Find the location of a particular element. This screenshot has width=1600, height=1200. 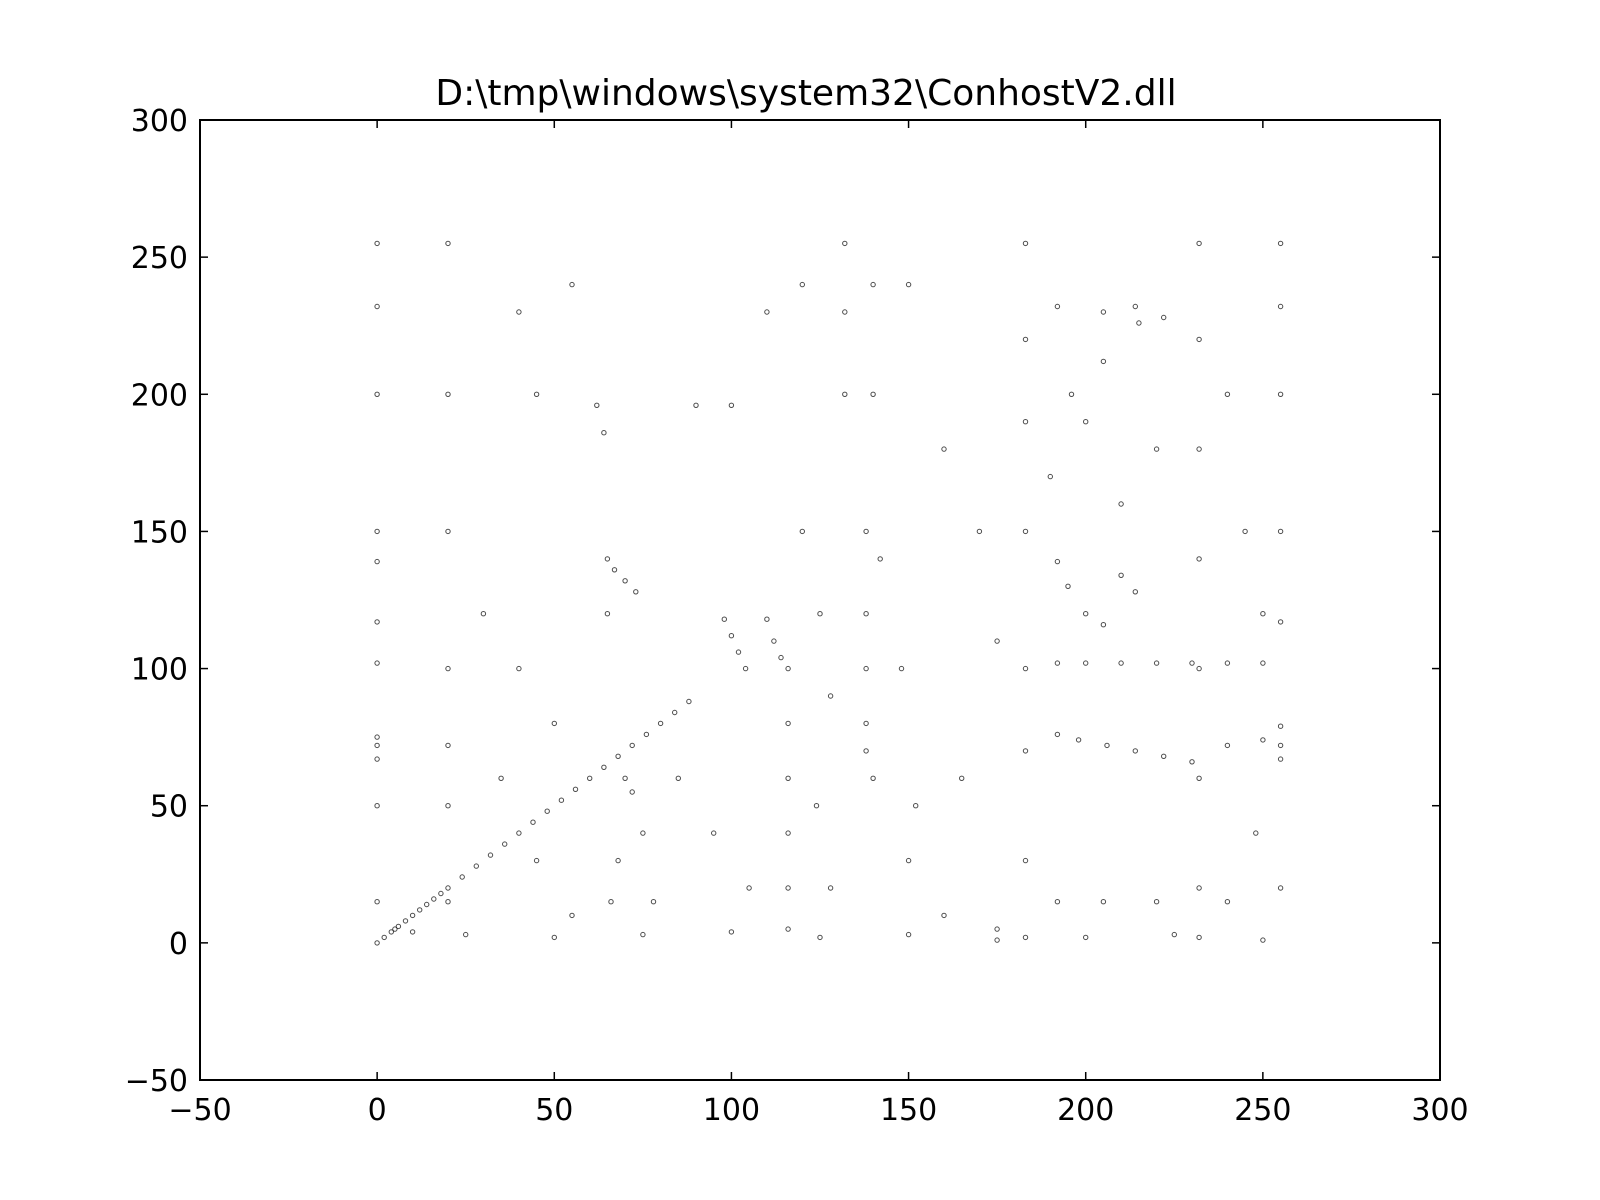

y-tick-label: 100 is located at coordinates (159, 670).